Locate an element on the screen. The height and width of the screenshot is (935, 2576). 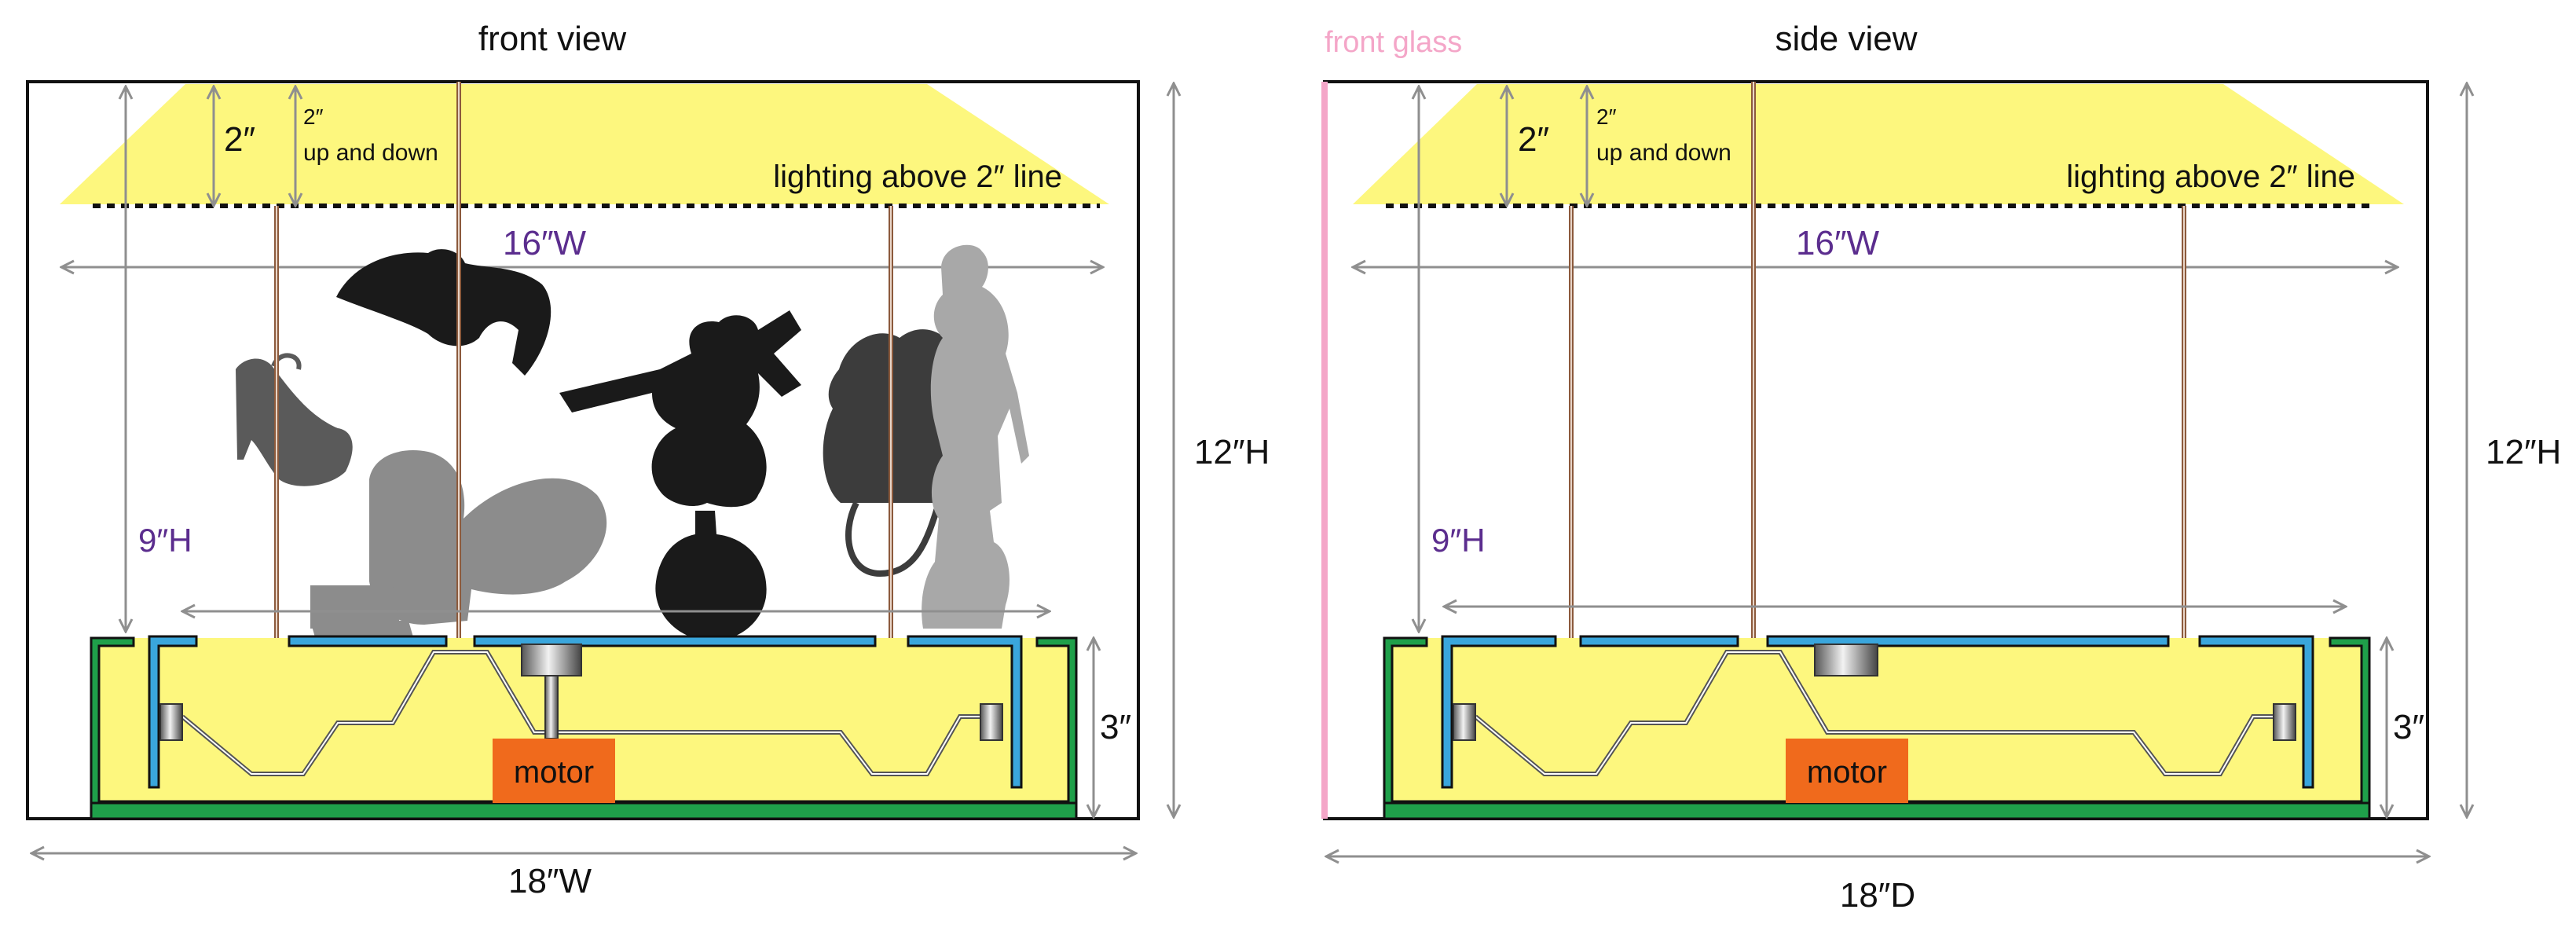
front-base-green-frame is located at coordinates (584, 723).